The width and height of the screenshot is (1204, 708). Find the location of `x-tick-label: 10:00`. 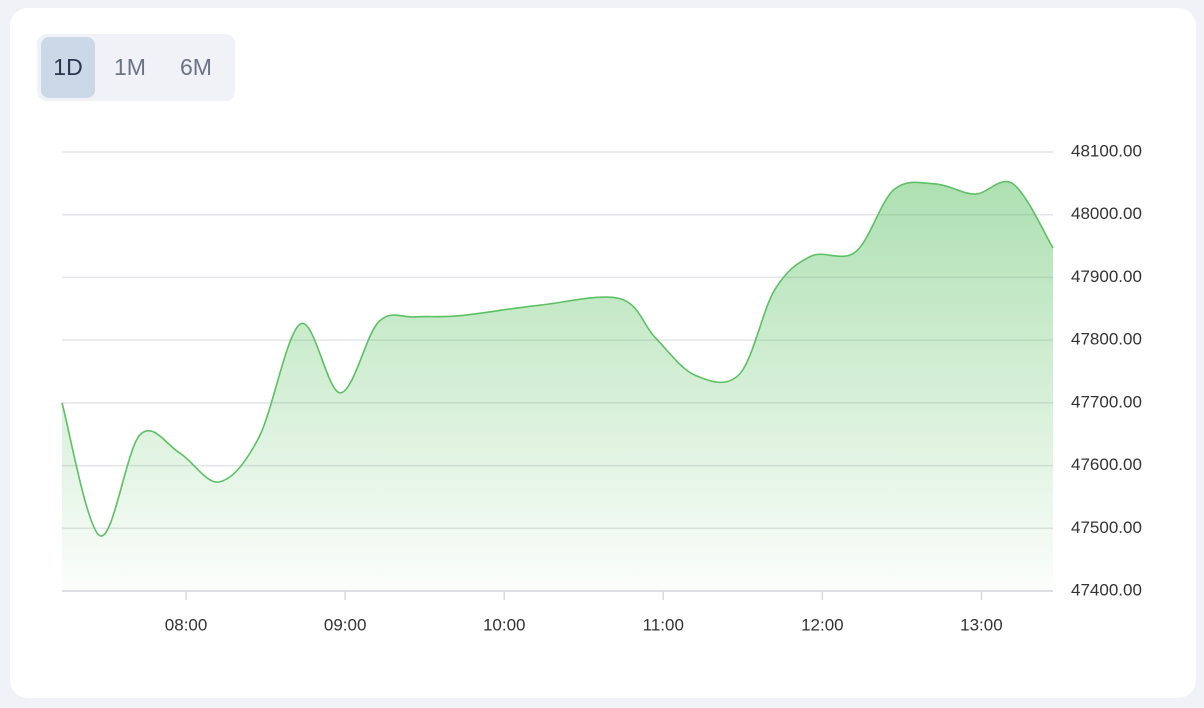

x-tick-label: 10:00 is located at coordinates (504, 624).